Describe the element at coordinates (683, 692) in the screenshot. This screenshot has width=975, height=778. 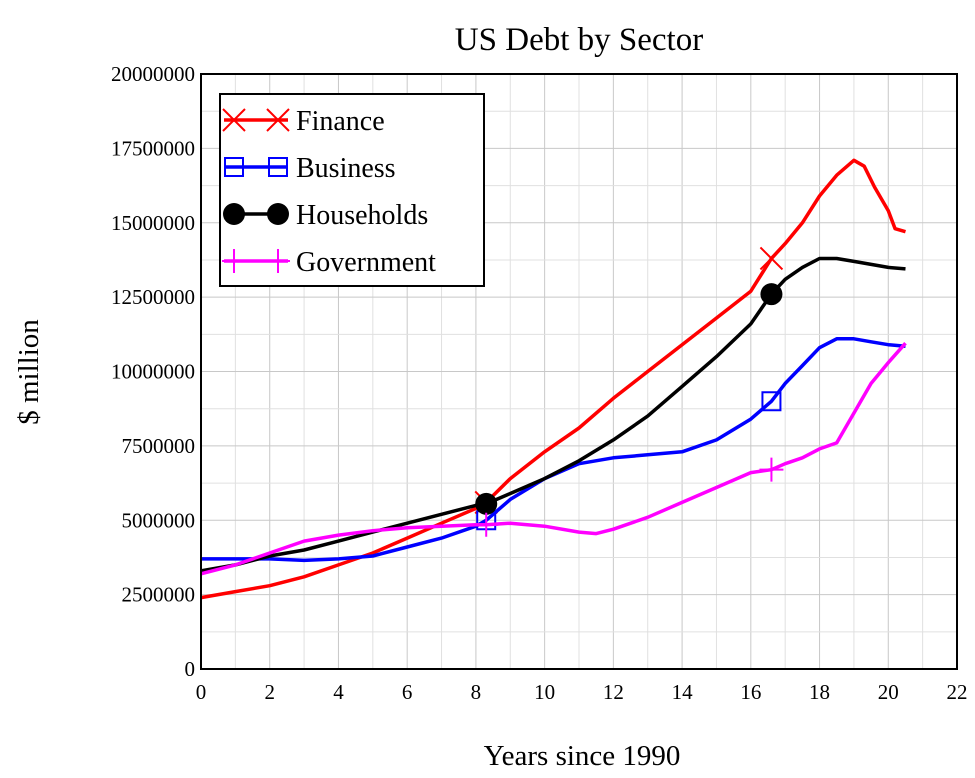
I see `x-tick-label: 14` at that location.